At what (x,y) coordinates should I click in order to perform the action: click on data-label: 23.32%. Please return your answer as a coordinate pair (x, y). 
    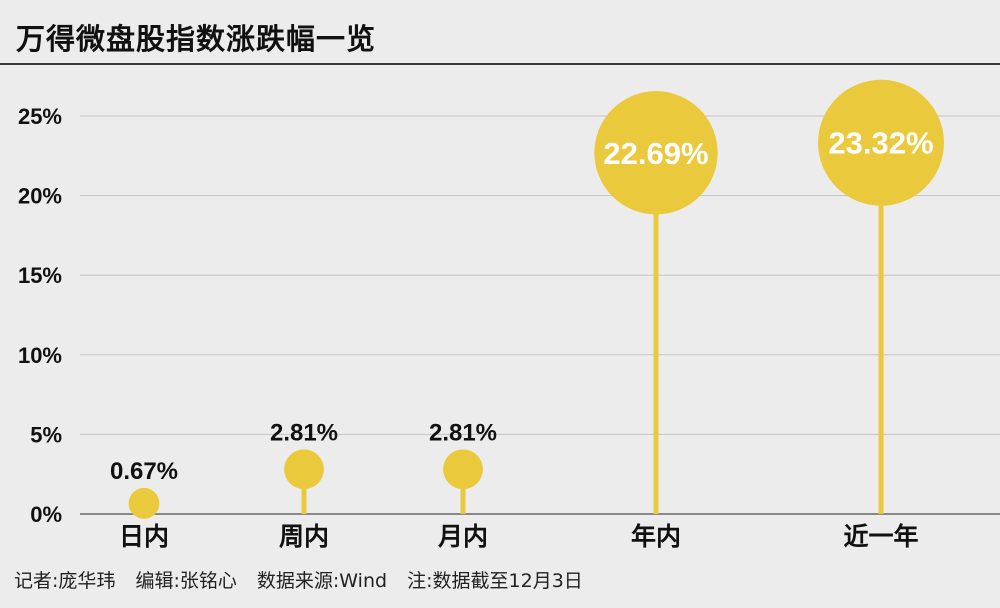
    Looking at the image, I should click on (880, 143).